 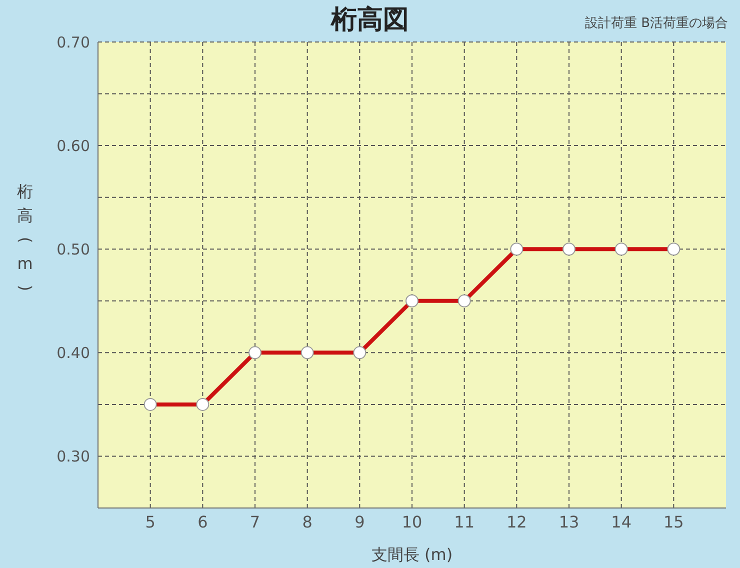 What do you see at coordinates (516, 522) in the screenshot?
I see `x-tick-label: 12` at bounding box center [516, 522].